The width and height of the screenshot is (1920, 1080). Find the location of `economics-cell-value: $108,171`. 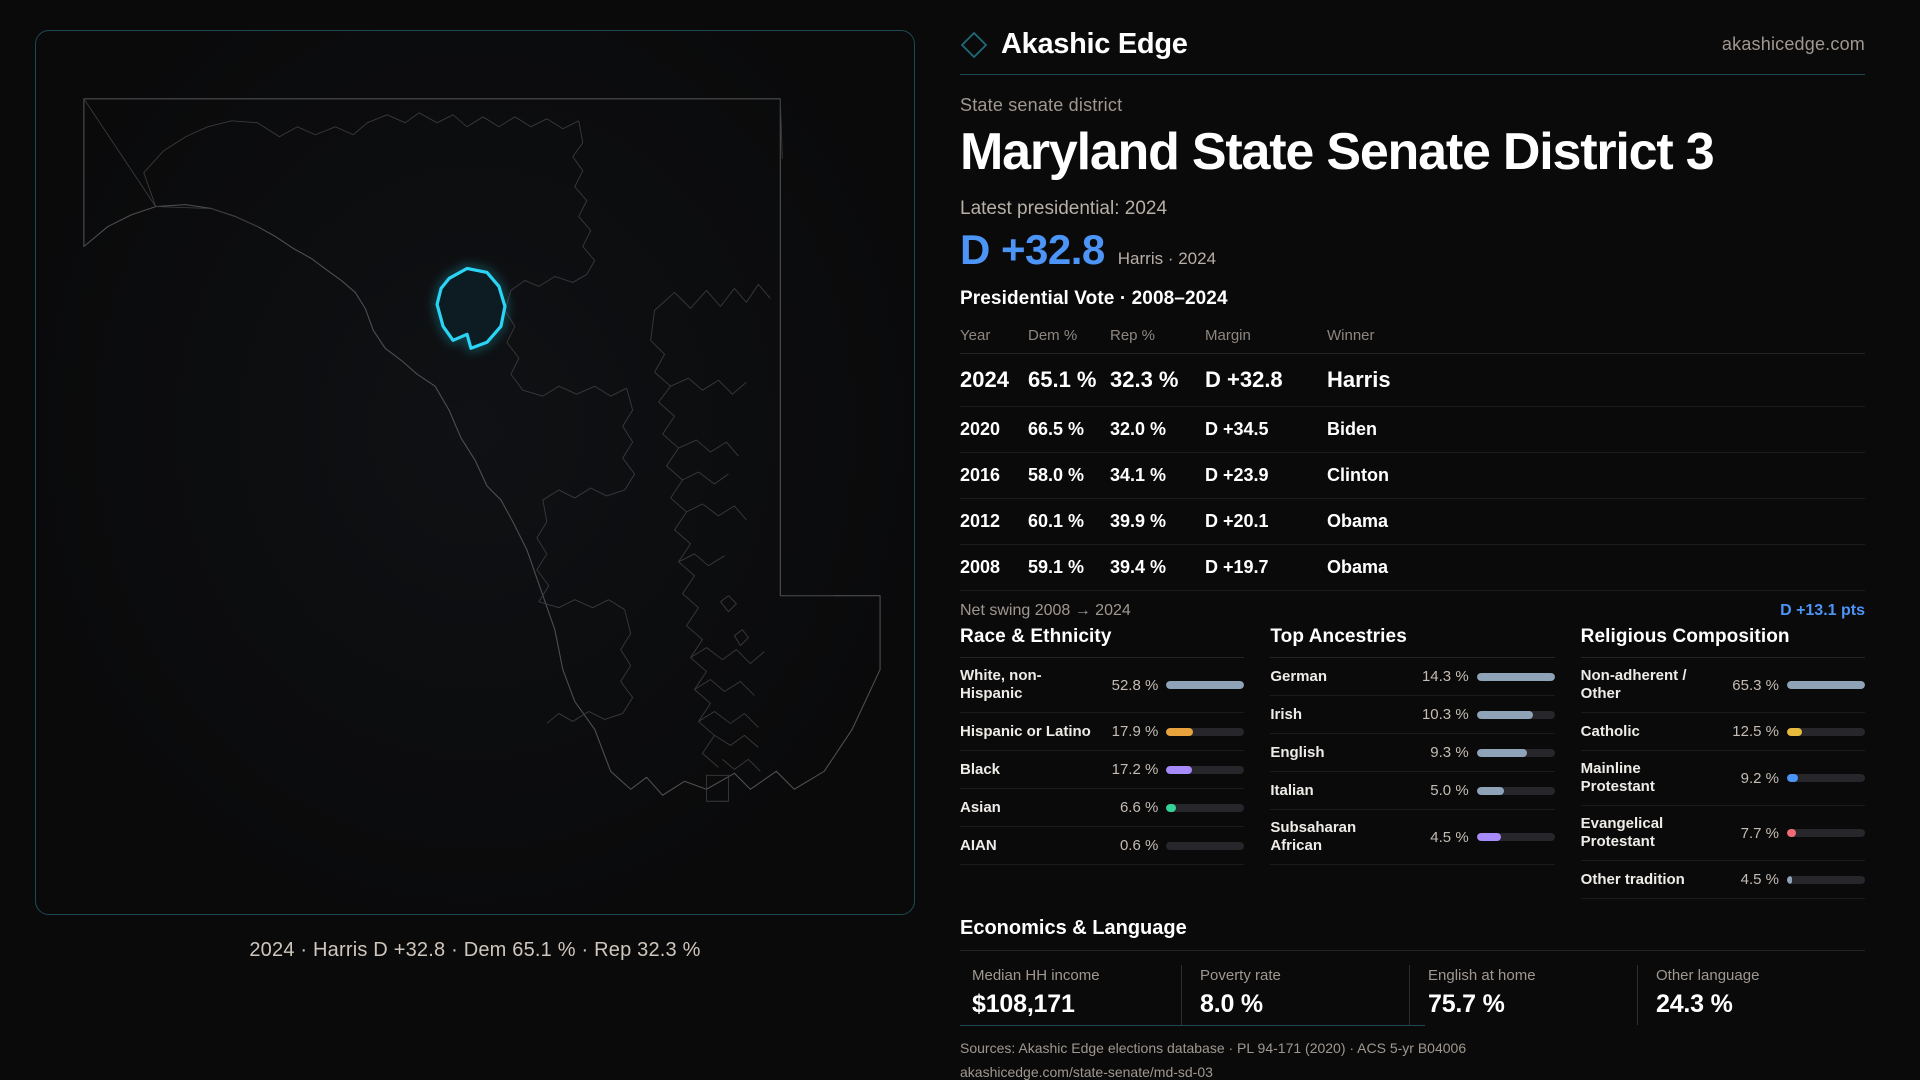

economics-cell-value: $108,171 is located at coordinates (1023, 1004).